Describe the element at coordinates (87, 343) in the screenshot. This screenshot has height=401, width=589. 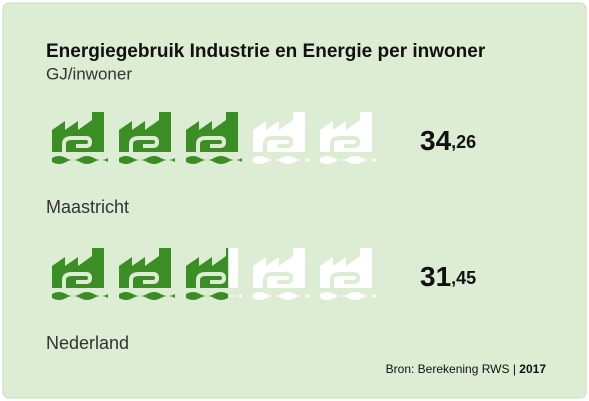
I see `category-label: Nederland` at that location.